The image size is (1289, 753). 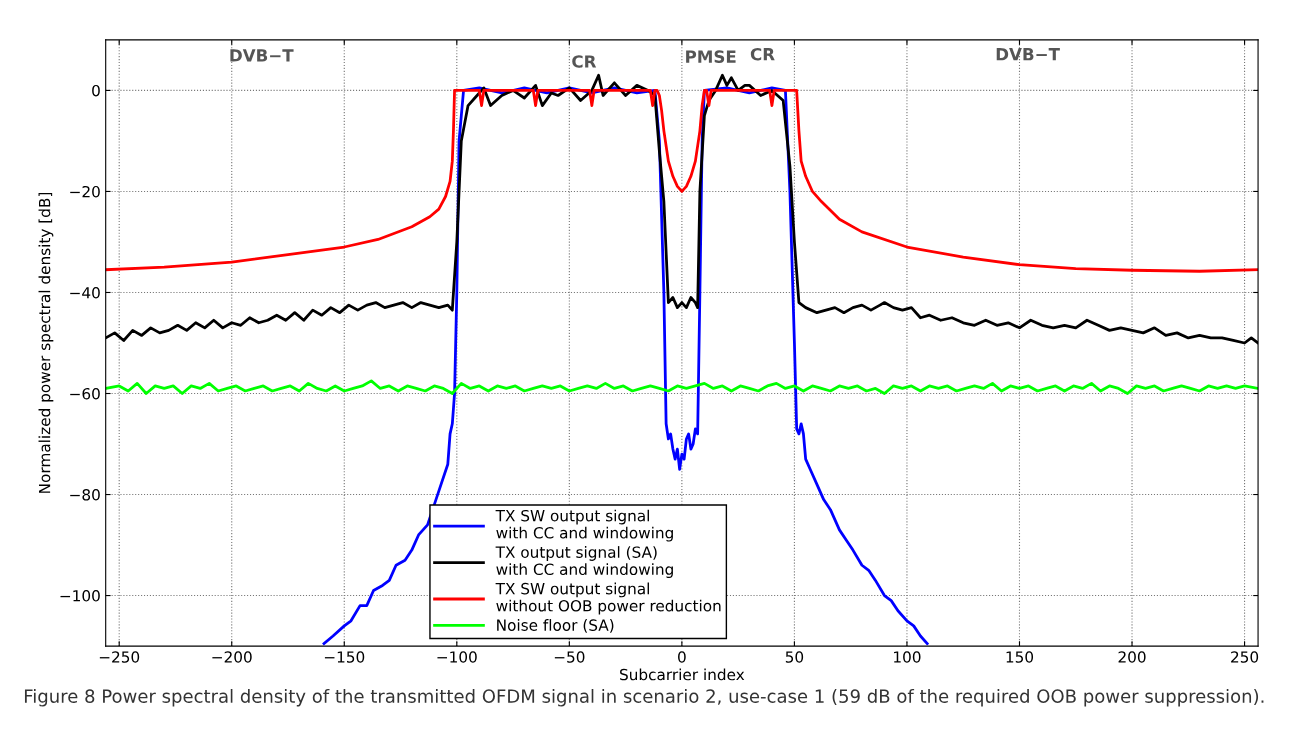 I want to click on caption: Figure 8 Power spectral density of the transmitted OFDM signal in scenario 2, use-case 1 (59 dB of the required OOB power suppression)., so click(x=644, y=698).